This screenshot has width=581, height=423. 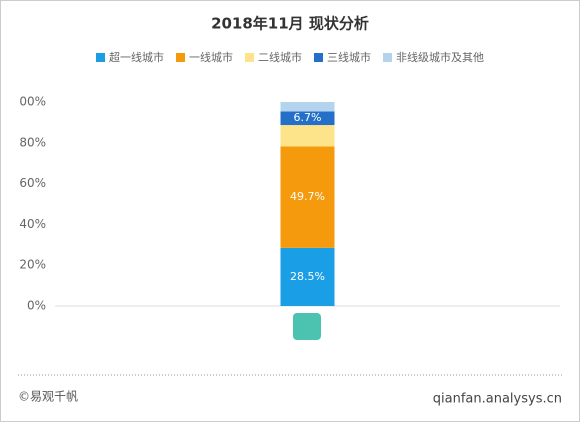 What do you see at coordinates (349, 57) in the screenshot?
I see `legend-label: 三线城市` at bounding box center [349, 57].